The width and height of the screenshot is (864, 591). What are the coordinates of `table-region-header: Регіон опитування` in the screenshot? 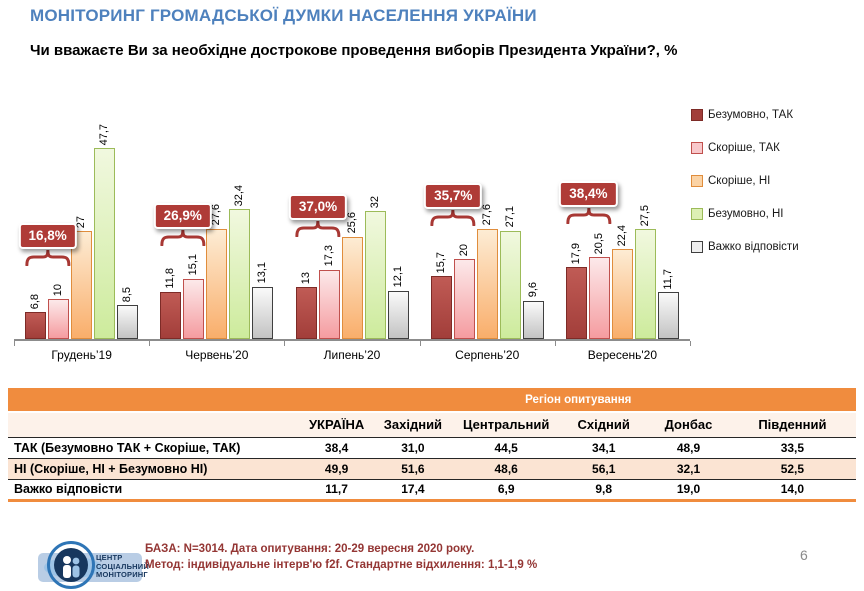 It's located at (578, 400).